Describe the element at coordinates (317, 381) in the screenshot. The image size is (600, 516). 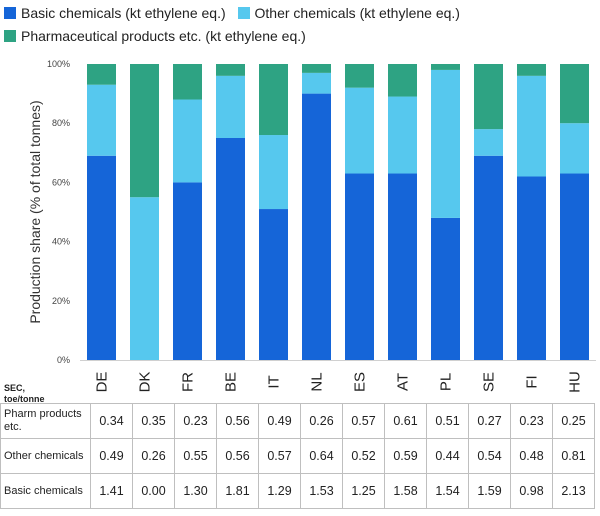
I see `x-tick-label: NL` at that location.